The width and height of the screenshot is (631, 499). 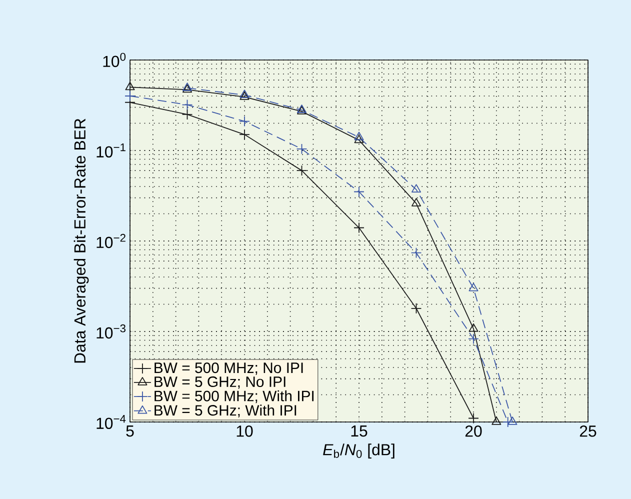 I want to click on x-tick-label: 15, so click(x=359, y=431).